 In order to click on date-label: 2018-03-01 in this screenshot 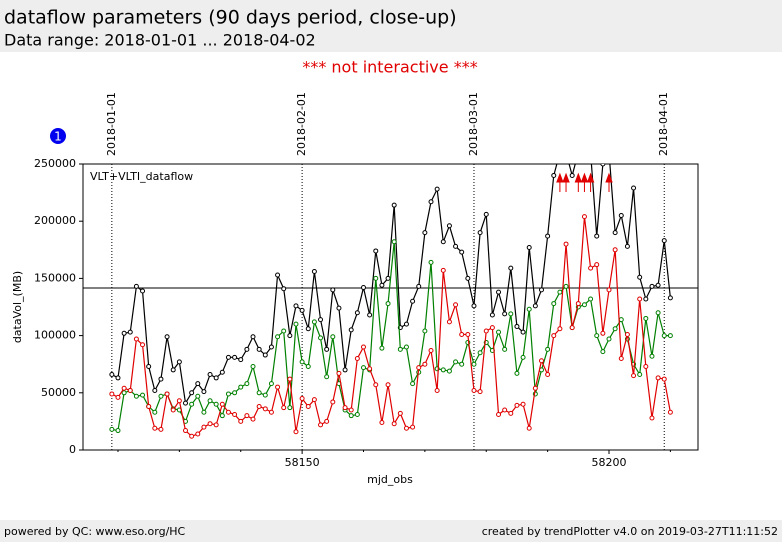, I will do `click(473, 124)`.